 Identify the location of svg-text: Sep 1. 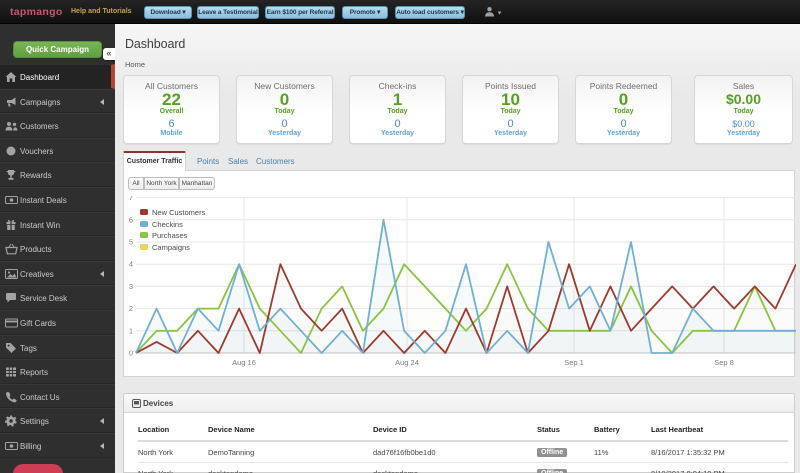
(574, 362).